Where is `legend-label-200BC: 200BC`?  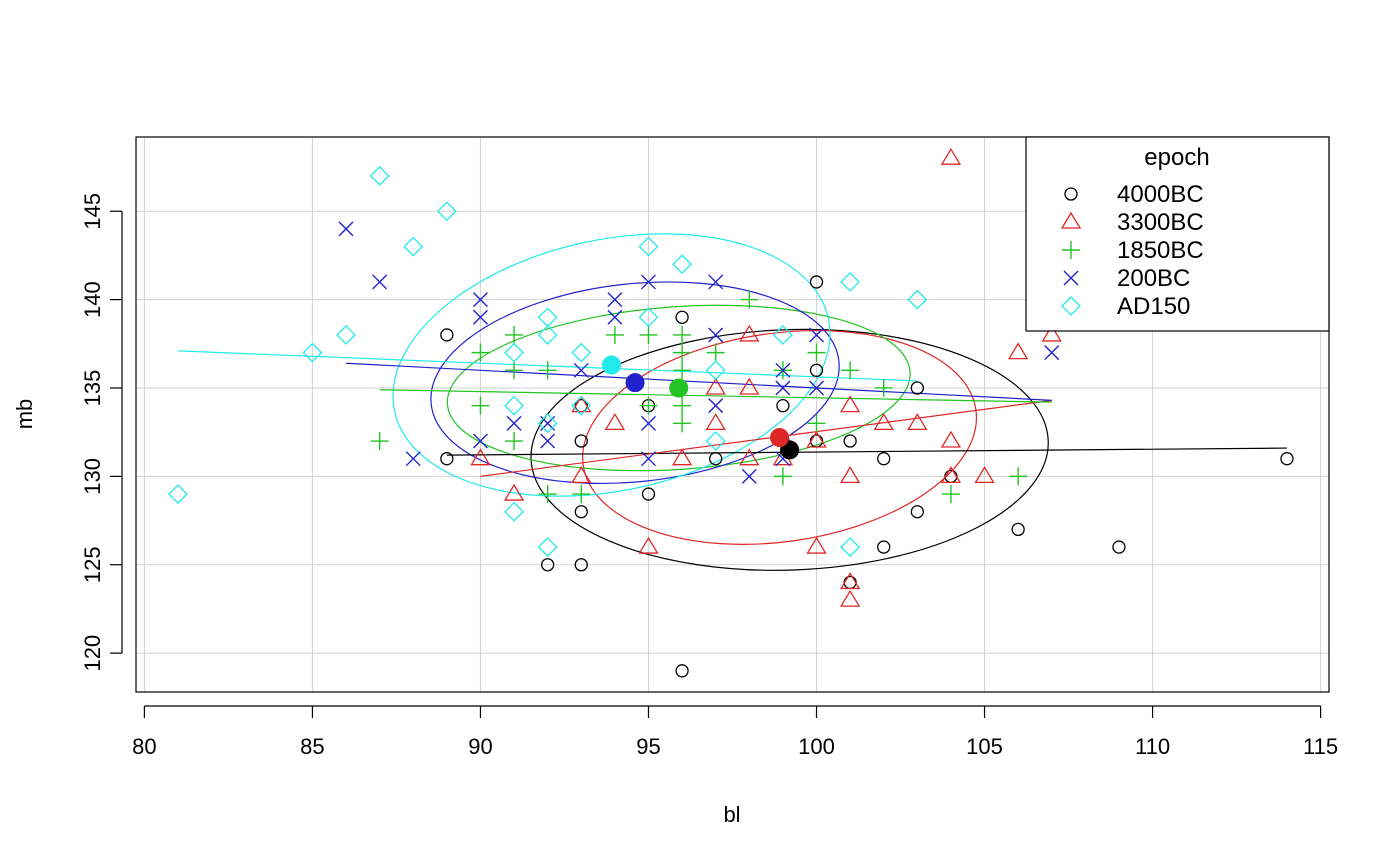
legend-label-200BC: 200BC is located at coordinates (1153, 278).